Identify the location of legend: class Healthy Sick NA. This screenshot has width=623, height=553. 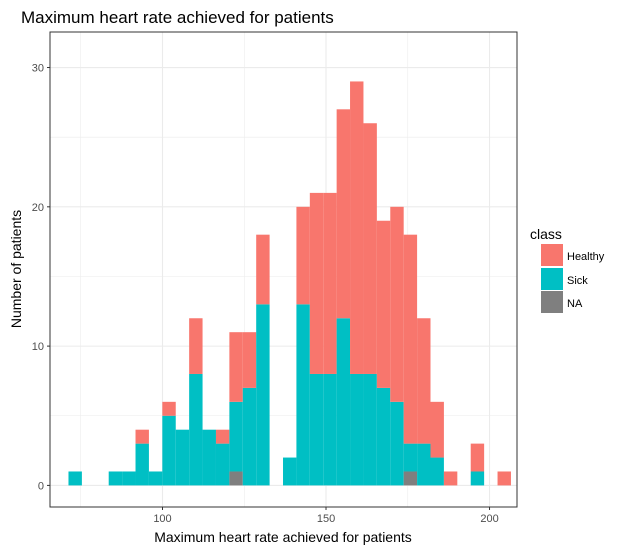
(567, 269).